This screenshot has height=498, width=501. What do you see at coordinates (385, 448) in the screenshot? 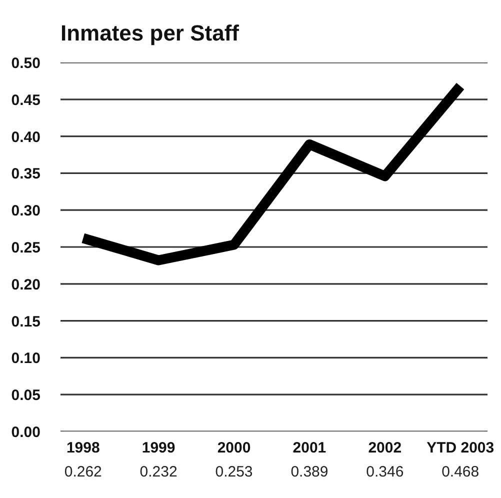
I see `x-tick-label: 2002` at bounding box center [385, 448].